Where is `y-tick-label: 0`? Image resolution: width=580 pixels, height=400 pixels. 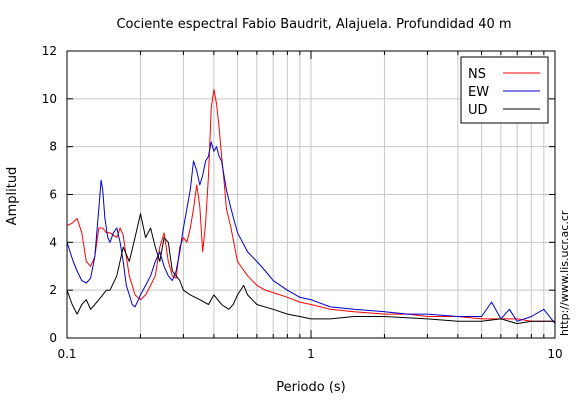 y-tick-label: 0 is located at coordinates (53, 338).